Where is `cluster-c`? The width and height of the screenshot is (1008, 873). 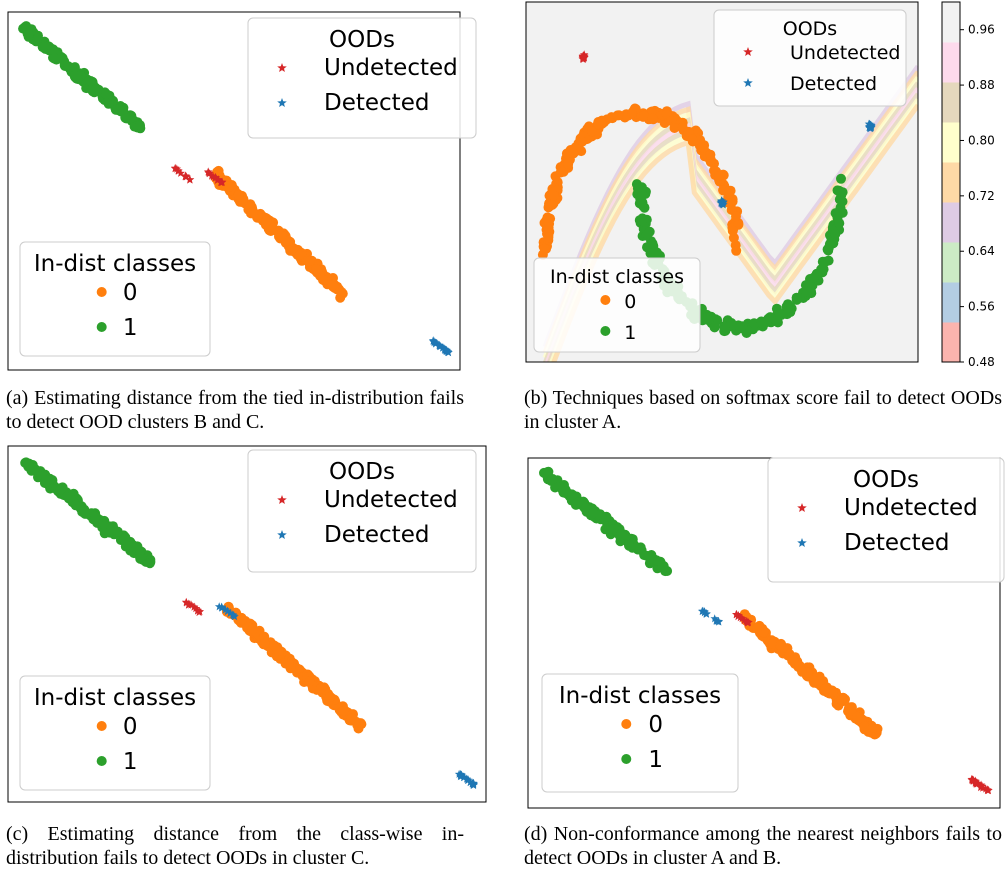 cluster-c is located at coordinates (870, 126).